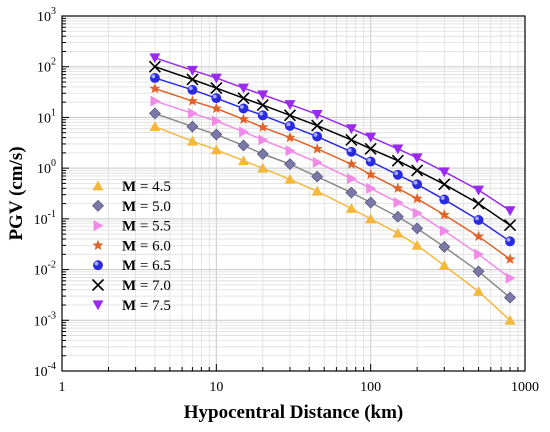 Image resolution: width=550 pixels, height=432 pixels. Describe the element at coordinates (62, 387) in the screenshot. I see `x-tick-label: 1` at that location.